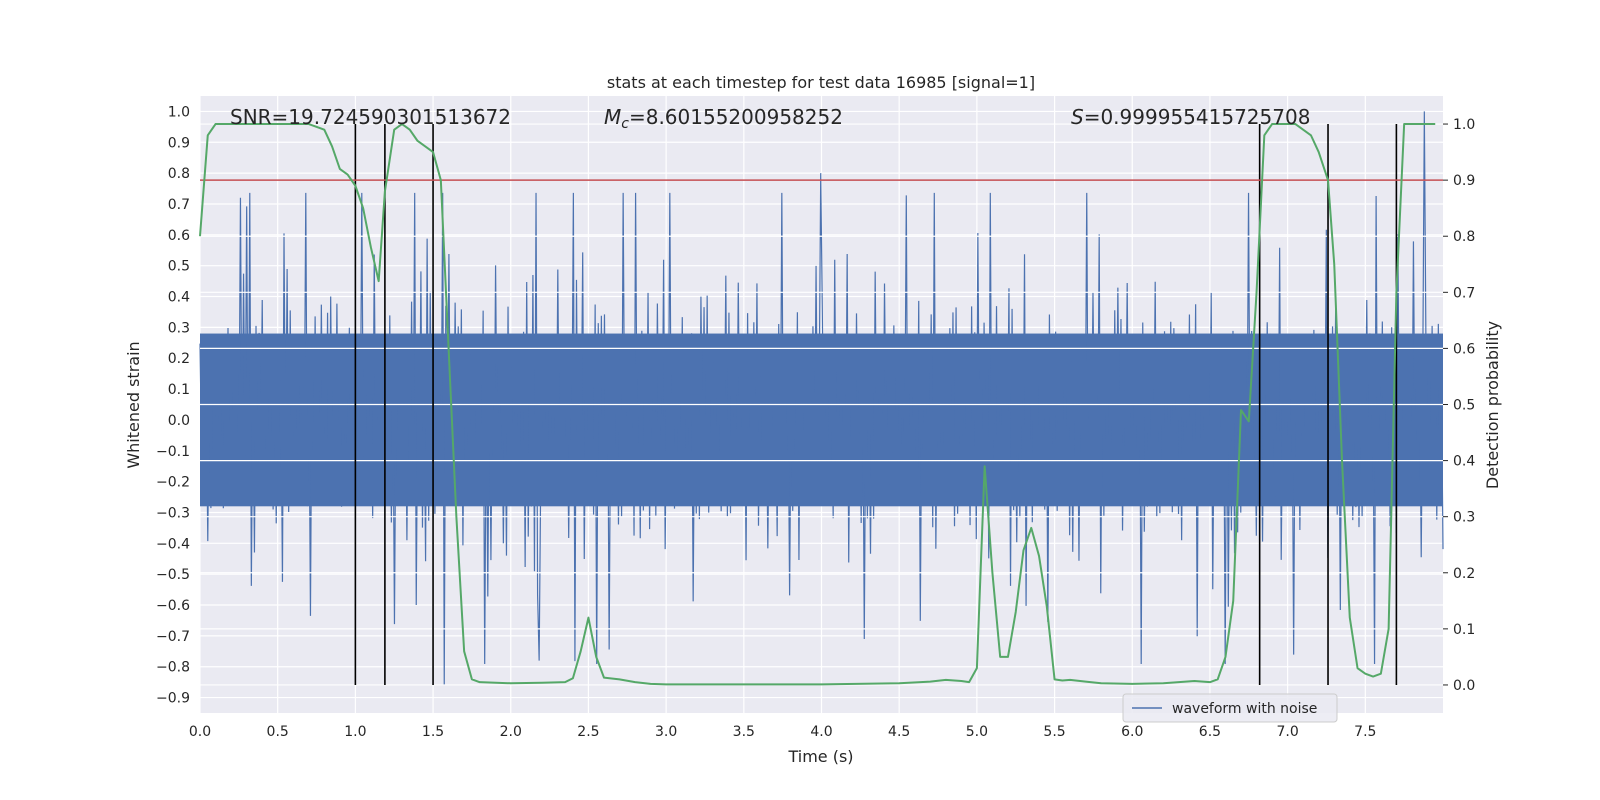 This screenshot has width=1600, height=800. Describe the element at coordinates (179, 112) in the screenshot. I see `y-tick-label: 1.0` at that location.